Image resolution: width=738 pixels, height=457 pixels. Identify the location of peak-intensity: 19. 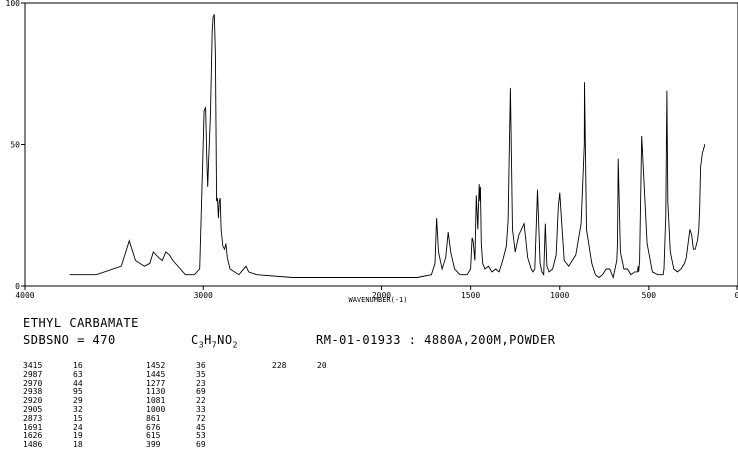
(78, 436).